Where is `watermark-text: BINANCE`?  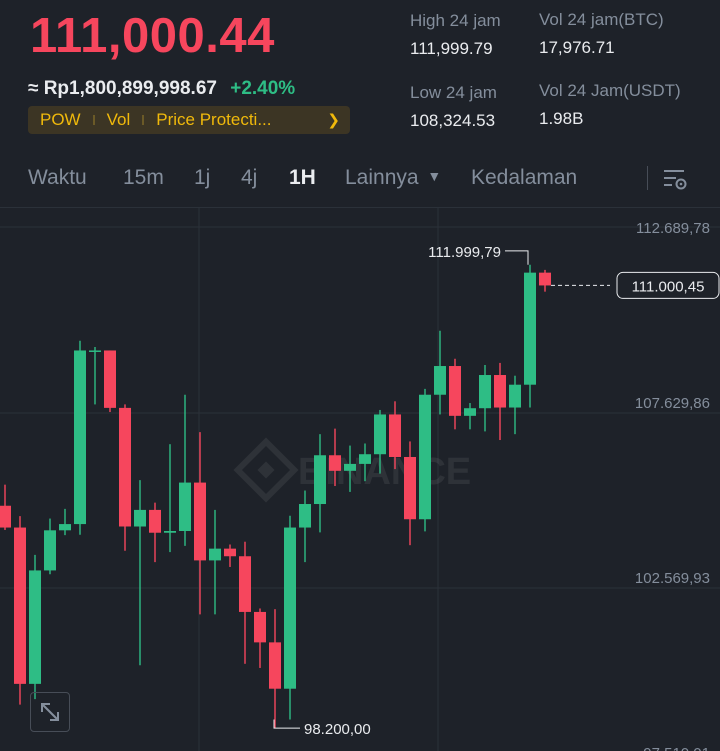 watermark-text: BINANCE is located at coordinates (384, 472).